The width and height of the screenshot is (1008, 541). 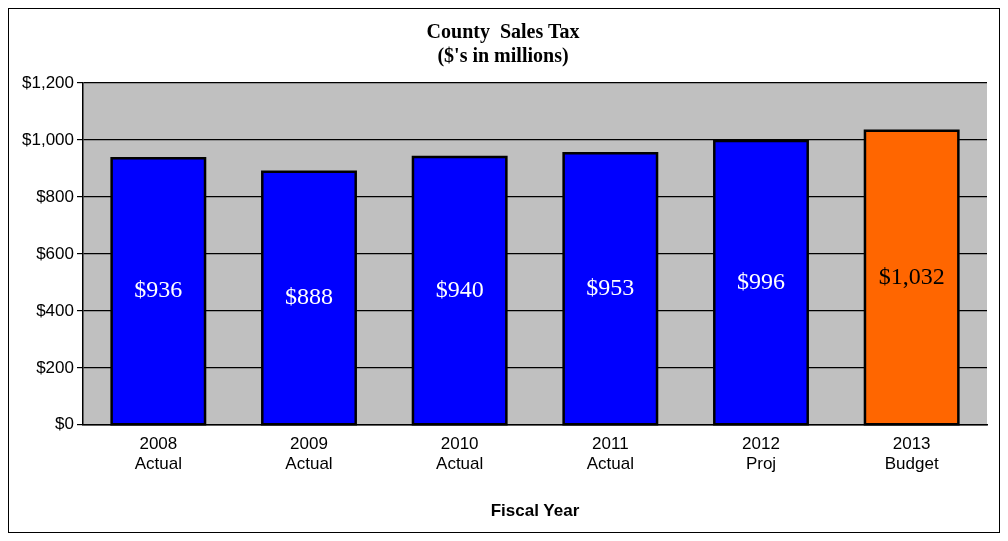 What do you see at coordinates (309, 296) in the screenshot?
I see `data-label: $888` at bounding box center [309, 296].